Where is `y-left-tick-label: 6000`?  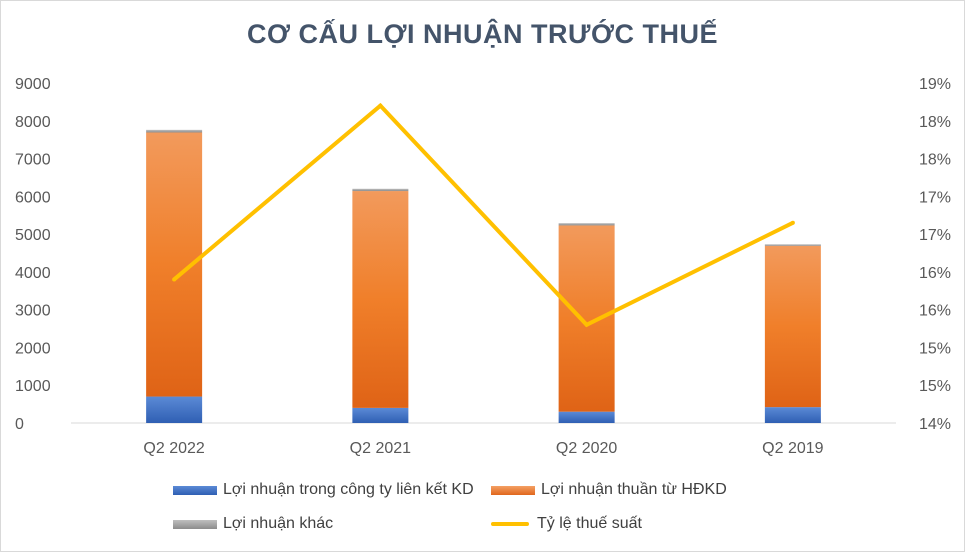
y-left-tick-label: 6000 is located at coordinates (33, 197).